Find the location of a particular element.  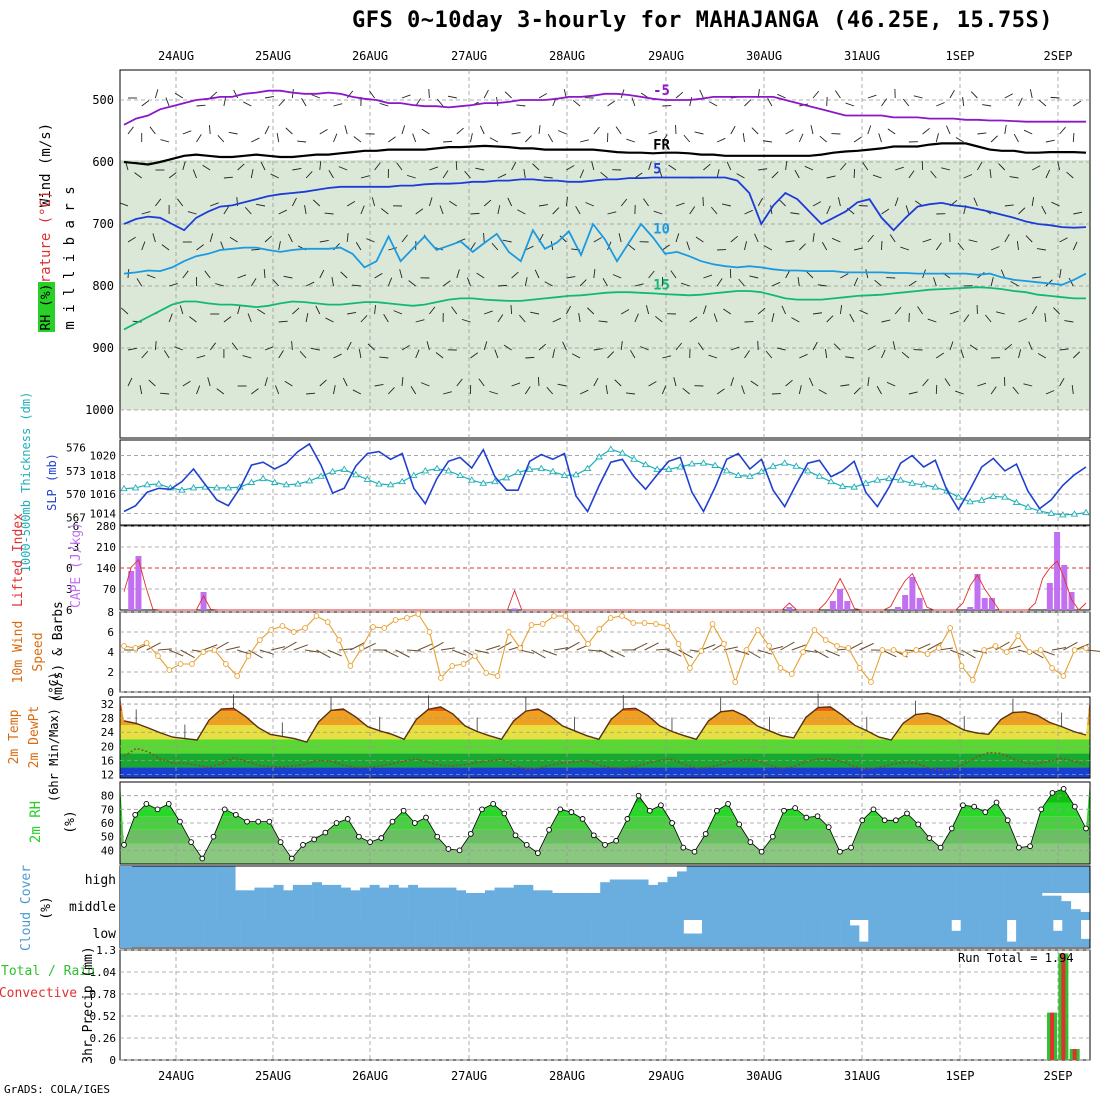

precip-panel is located at coordinates (605, 1005).